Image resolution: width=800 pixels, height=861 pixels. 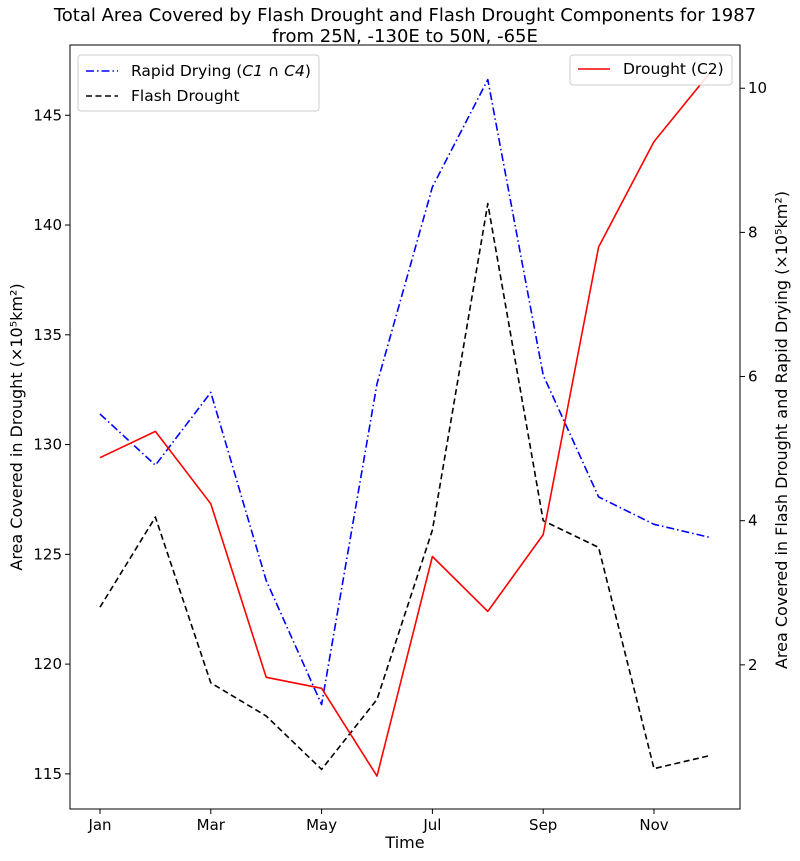 What do you see at coordinates (404, 842) in the screenshot?
I see `x-axis-label: Time` at bounding box center [404, 842].